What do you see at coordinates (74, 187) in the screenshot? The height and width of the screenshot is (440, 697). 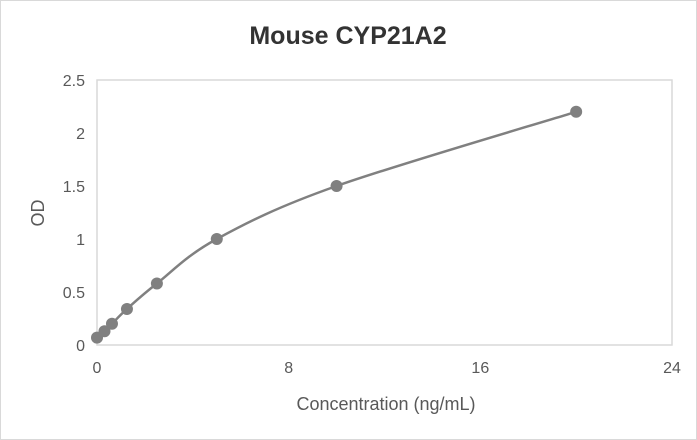 I see `y-tick-label: 1.5` at bounding box center [74, 187].